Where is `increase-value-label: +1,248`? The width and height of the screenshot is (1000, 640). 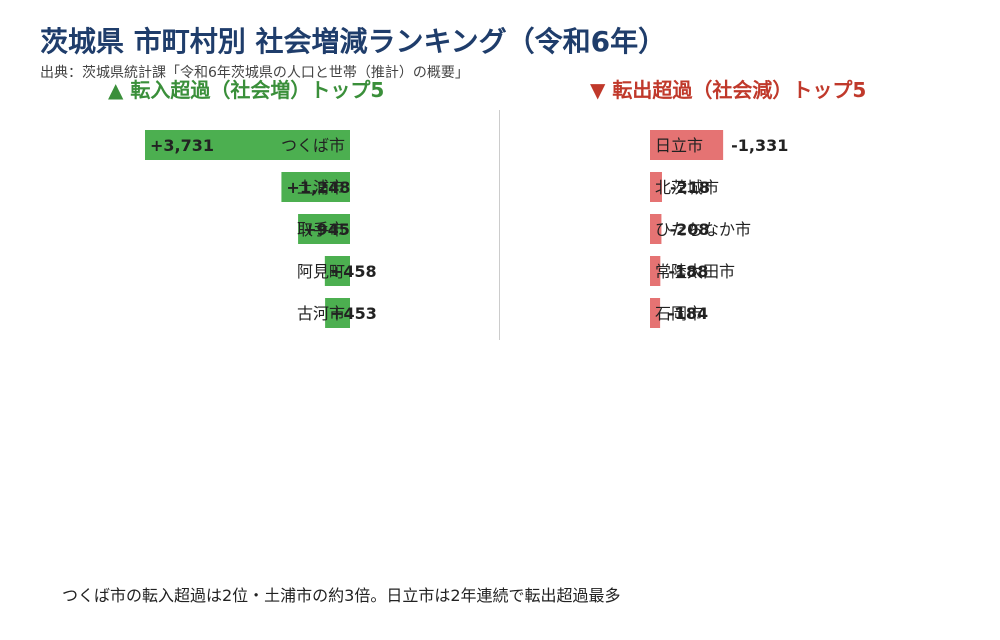
increase-value-label: +1,248 is located at coordinates (318, 187).